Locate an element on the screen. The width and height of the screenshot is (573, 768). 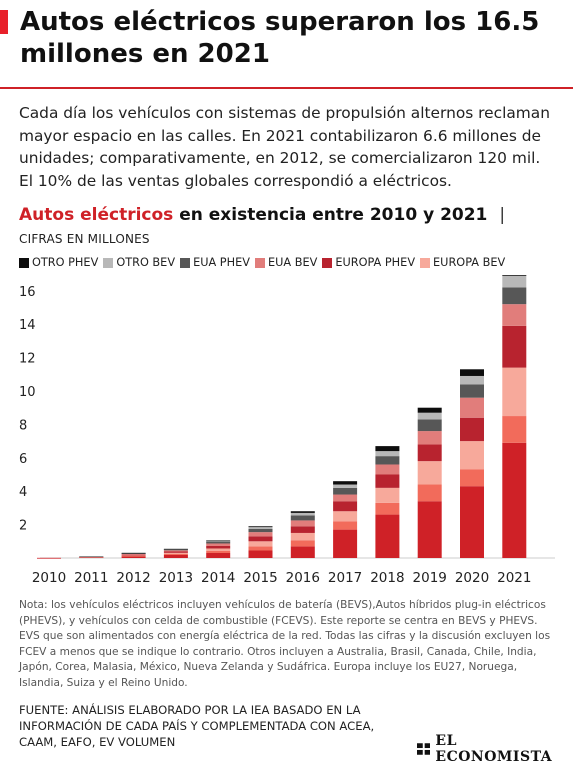
title-divider is located at coordinates (286, 88).